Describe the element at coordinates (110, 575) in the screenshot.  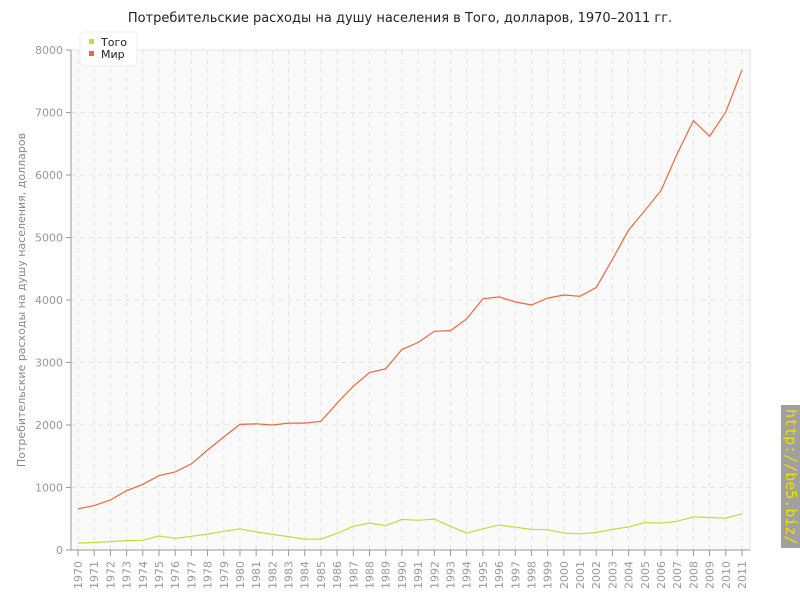
I see `x-tick-label: 1972` at that location.